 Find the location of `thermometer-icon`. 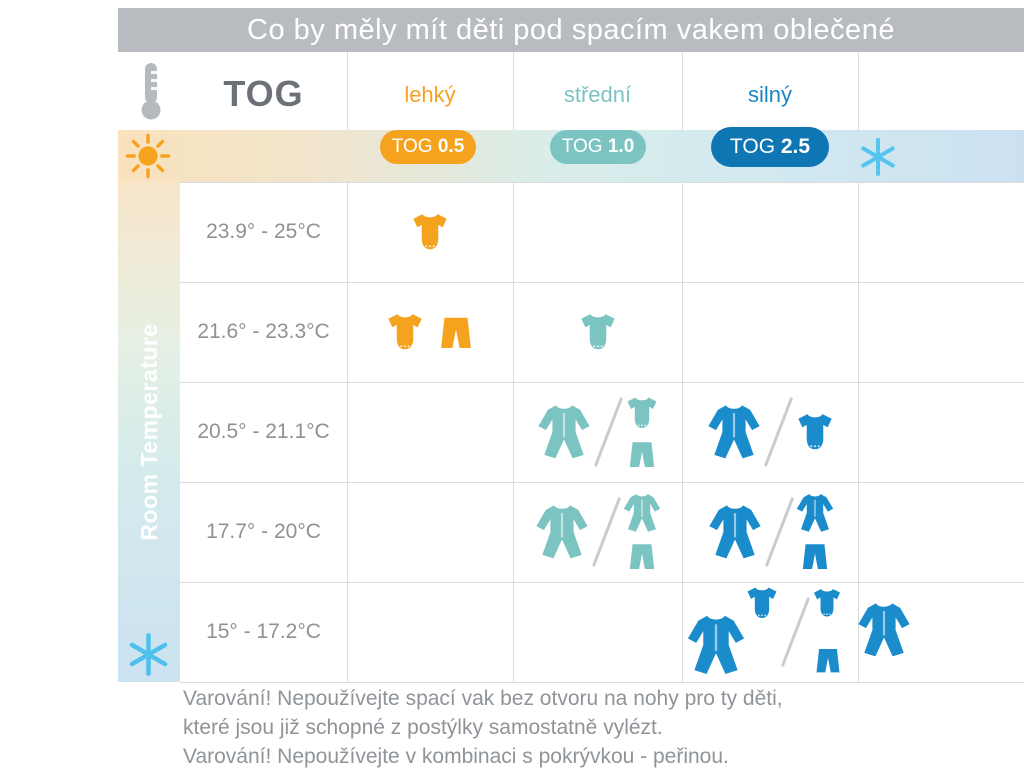

thermometer-icon is located at coordinates (151, 91).